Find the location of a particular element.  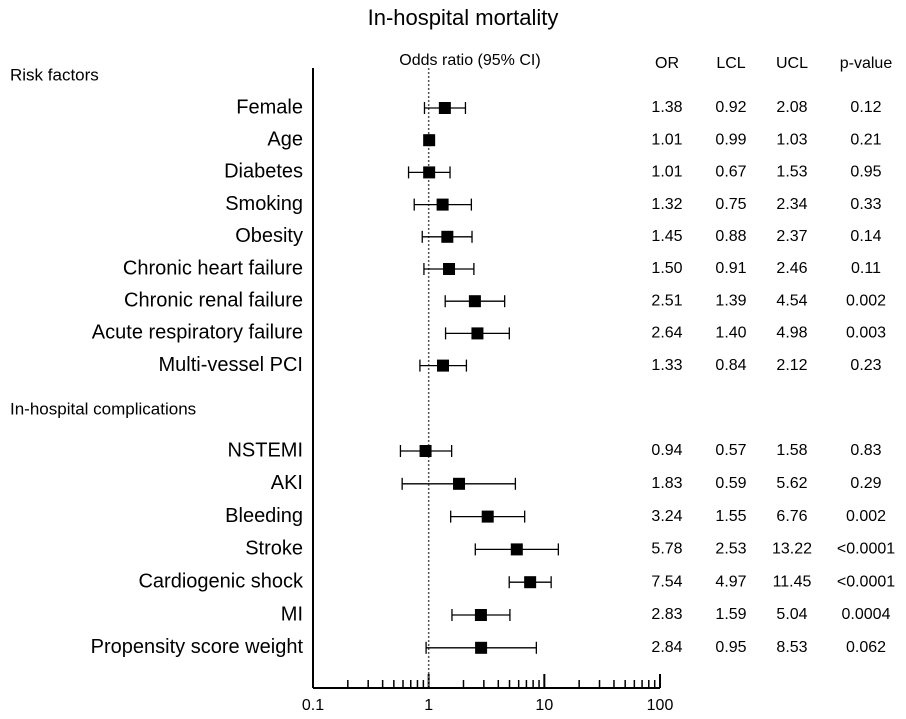

table-cell: 2.46 is located at coordinates (791, 268).